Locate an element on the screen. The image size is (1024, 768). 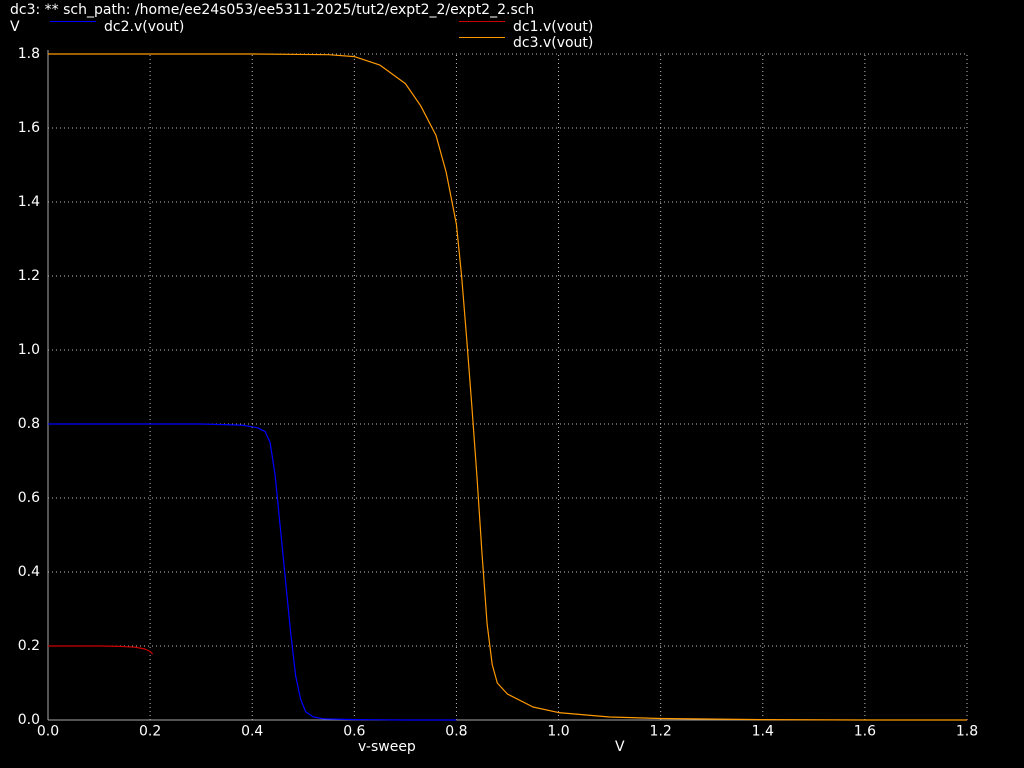
y-tick-label-6: 1.2 is located at coordinates (29, 276).